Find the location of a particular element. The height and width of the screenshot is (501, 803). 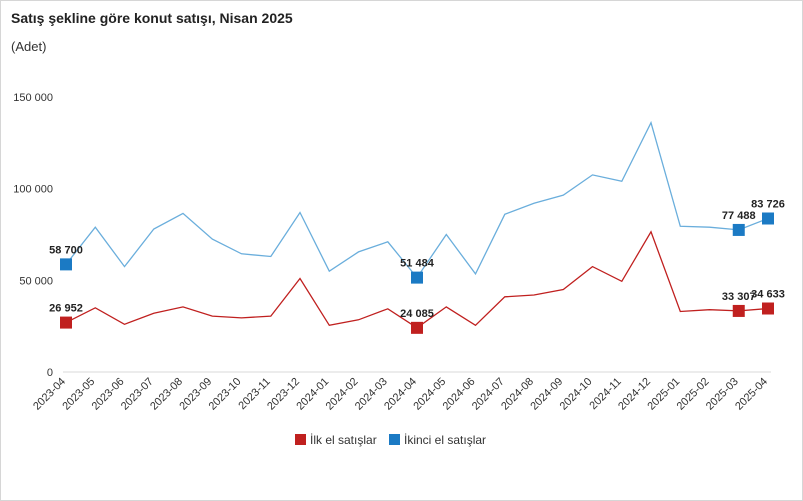

y-tick-label: 0 is located at coordinates (50, 373).